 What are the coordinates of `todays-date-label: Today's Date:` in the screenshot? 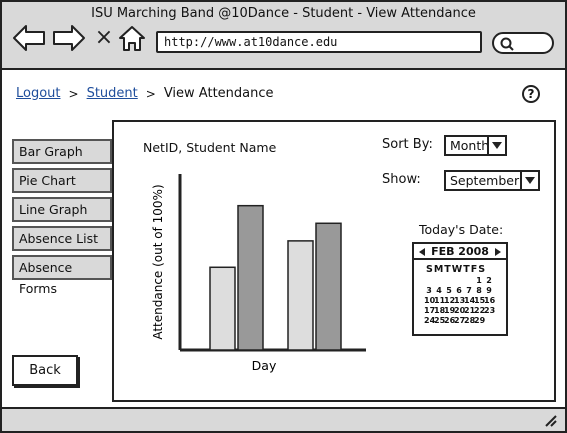 It's located at (461, 229).